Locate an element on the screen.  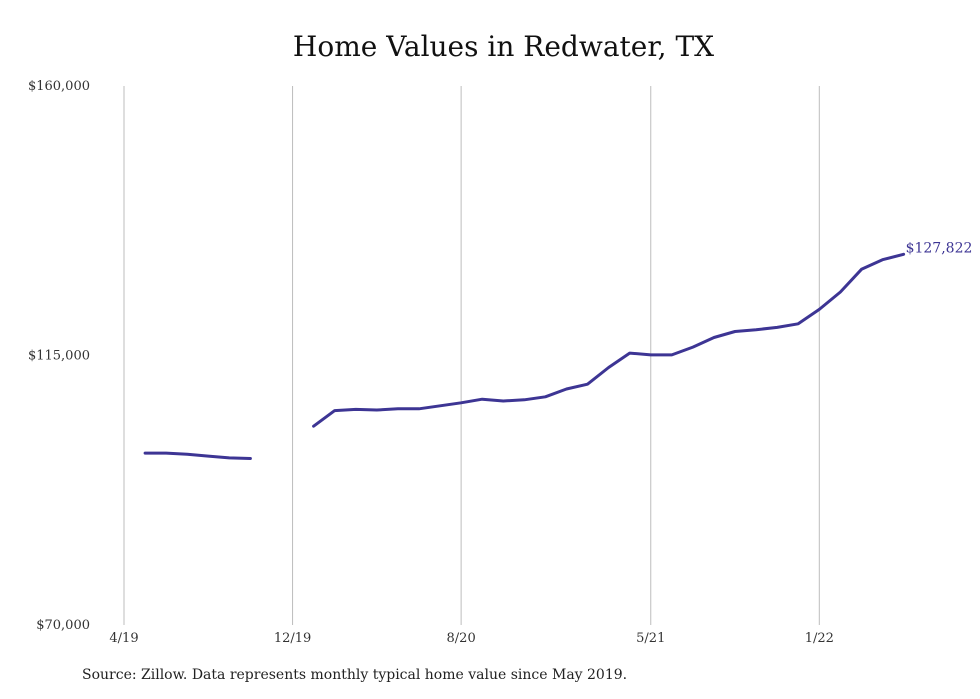
x-tick-label: 12/19 is located at coordinates (292, 638).